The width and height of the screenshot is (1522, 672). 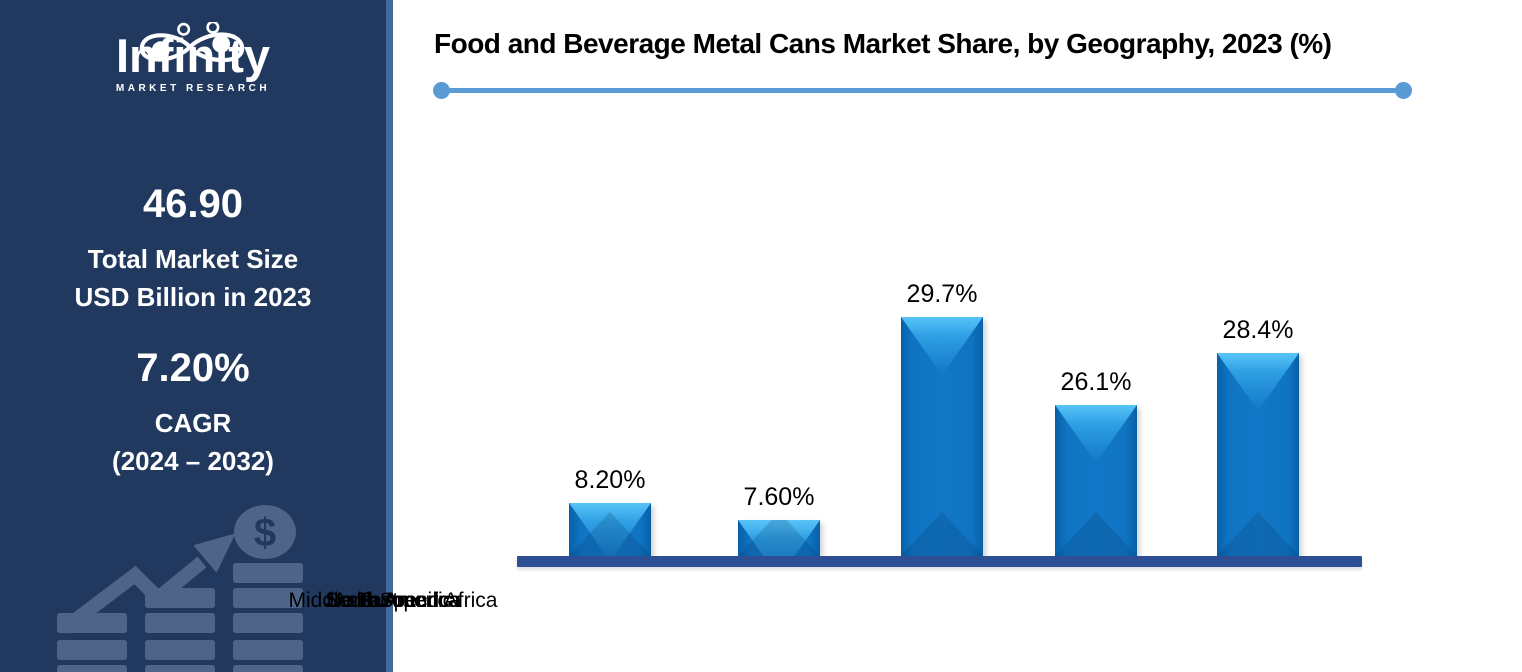 I want to click on bar-group-south-america: 28.4%, so click(x=1258, y=436).